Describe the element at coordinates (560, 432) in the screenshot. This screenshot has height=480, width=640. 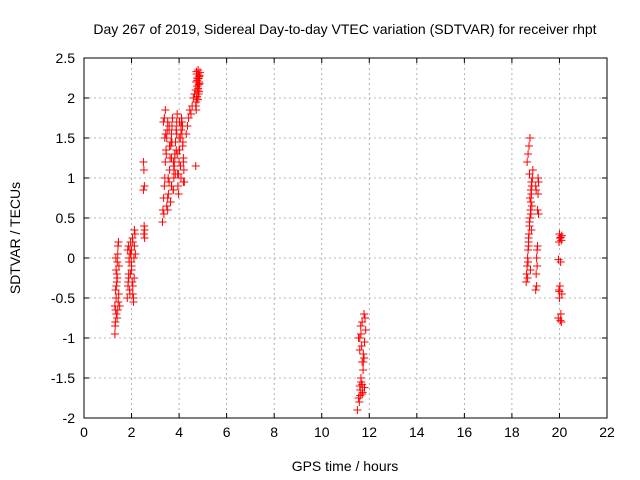
I see `x-tick-label: 20` at that location.